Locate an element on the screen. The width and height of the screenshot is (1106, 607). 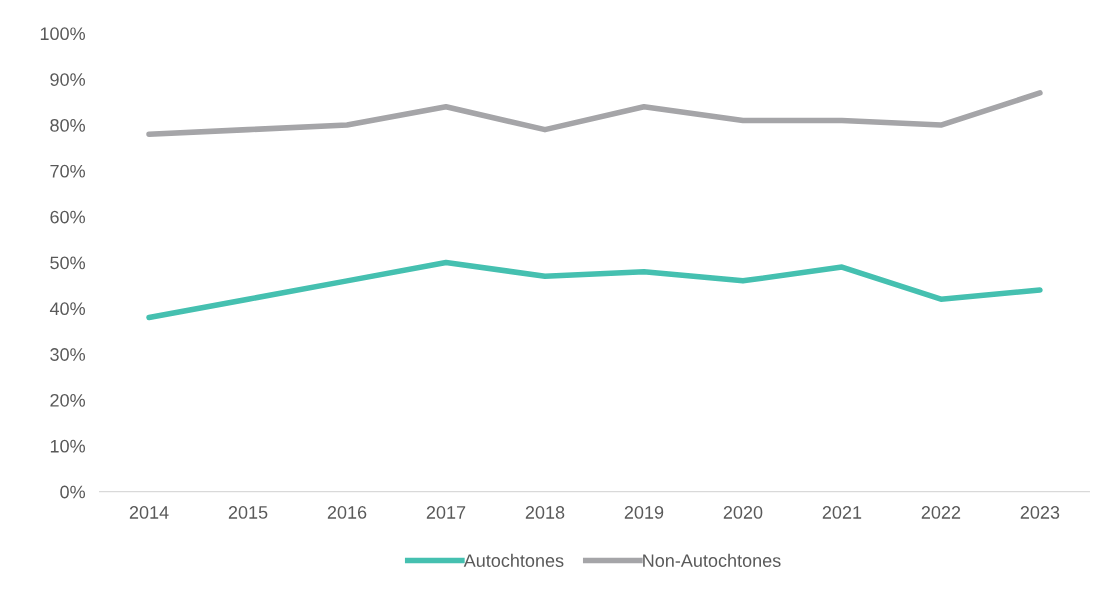
y-tick-label: 90% is located at coordinates (68, 79).